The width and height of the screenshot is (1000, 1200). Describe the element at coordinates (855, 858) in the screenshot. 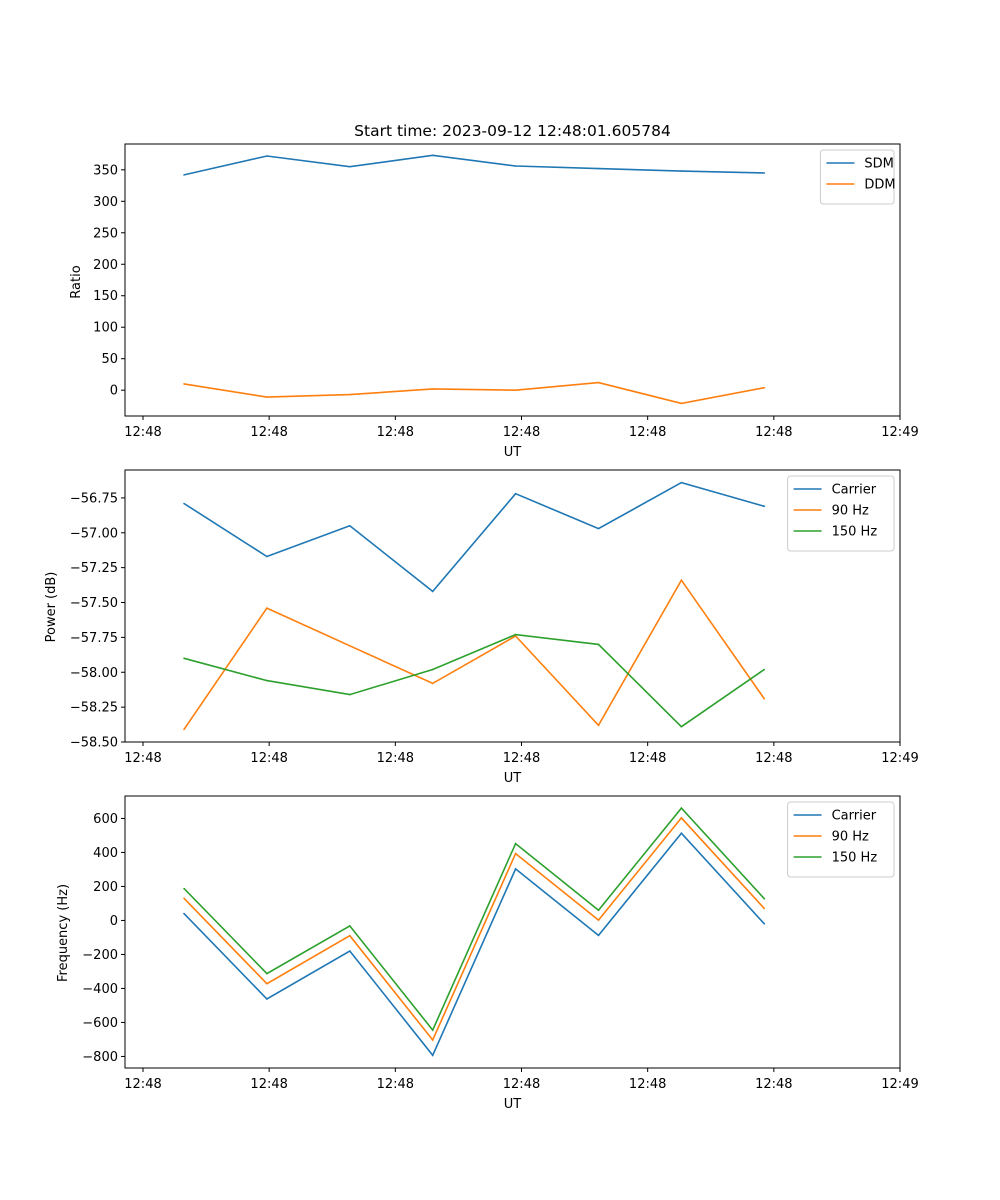

I see `frequency-legend-label: 150 Hz` at that location.